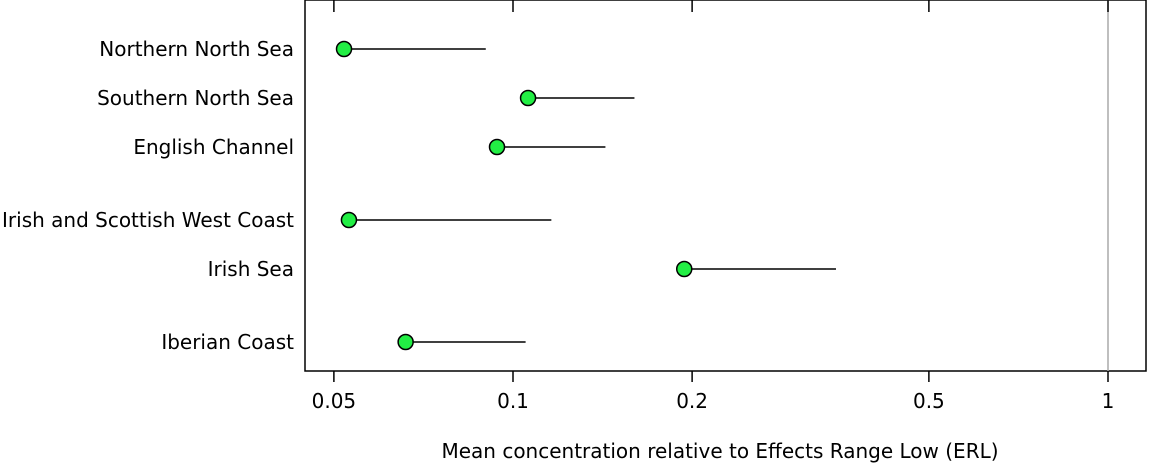 Image resolution: width=1170 pixels, height=470 pixels. Describe the element at coordinates (522, 269) in the screenshot. I see `row: Irish Sea` at that location.